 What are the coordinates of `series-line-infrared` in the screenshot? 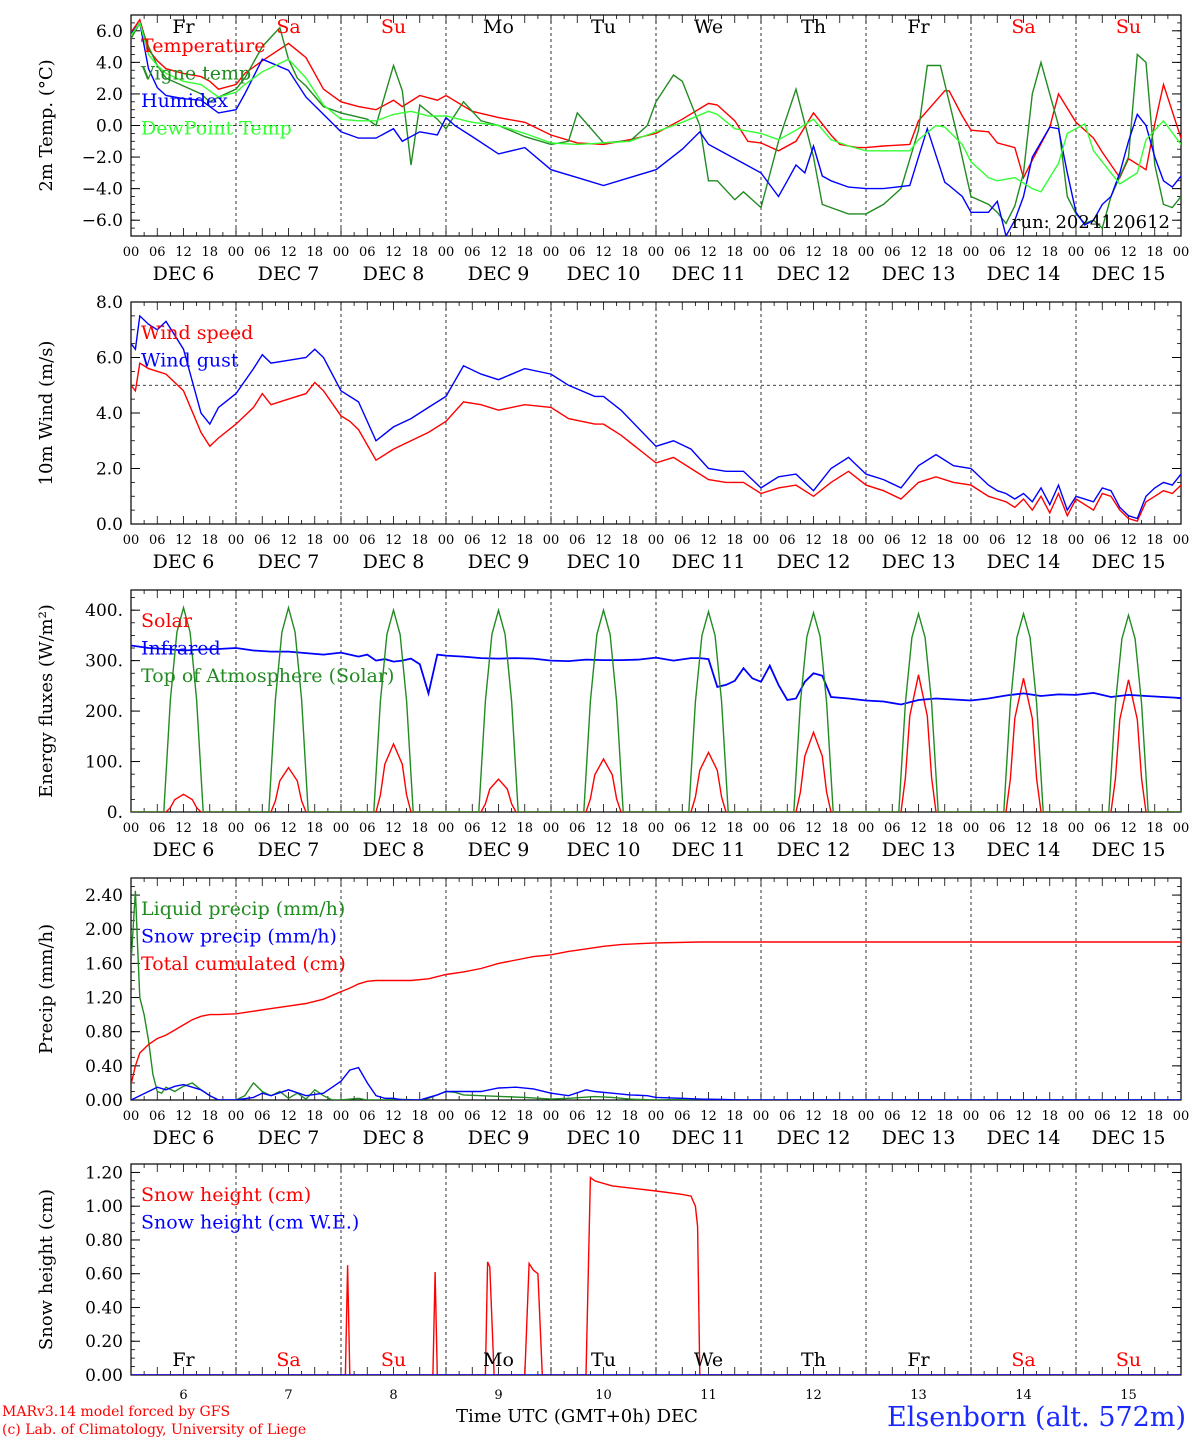 It's located at (656, 675).